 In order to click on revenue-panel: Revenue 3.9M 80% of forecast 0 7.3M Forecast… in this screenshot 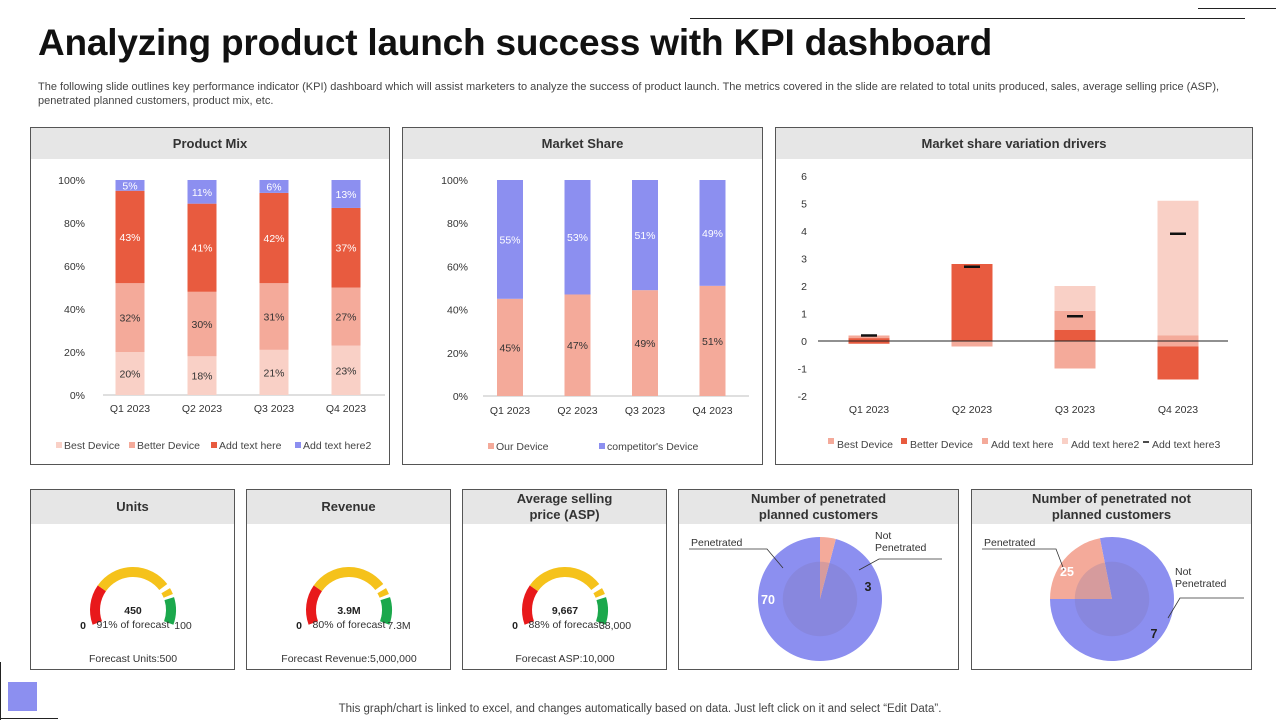, I will do `click(348, 579)`.